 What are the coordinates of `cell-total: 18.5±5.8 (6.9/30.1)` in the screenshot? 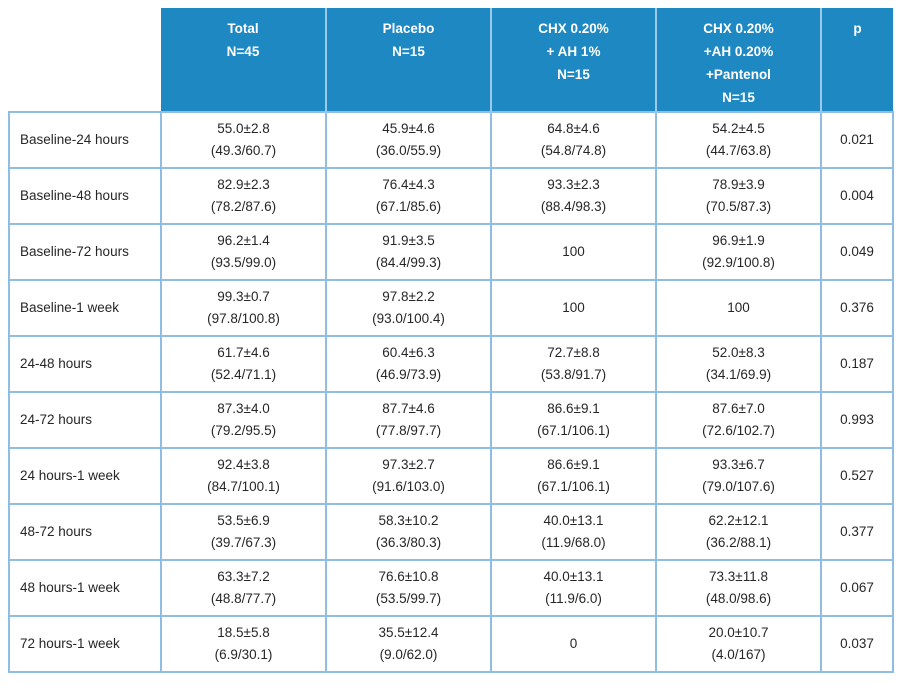 It's located at (243, 643).